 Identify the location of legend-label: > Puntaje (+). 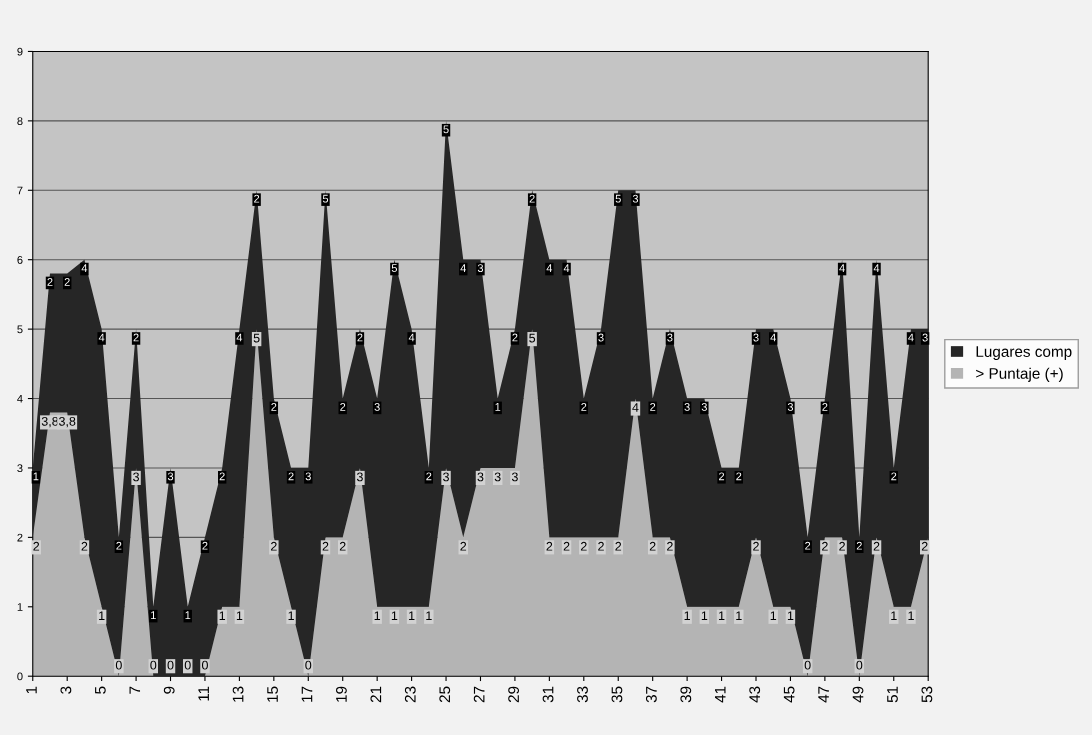
(1019, 374).